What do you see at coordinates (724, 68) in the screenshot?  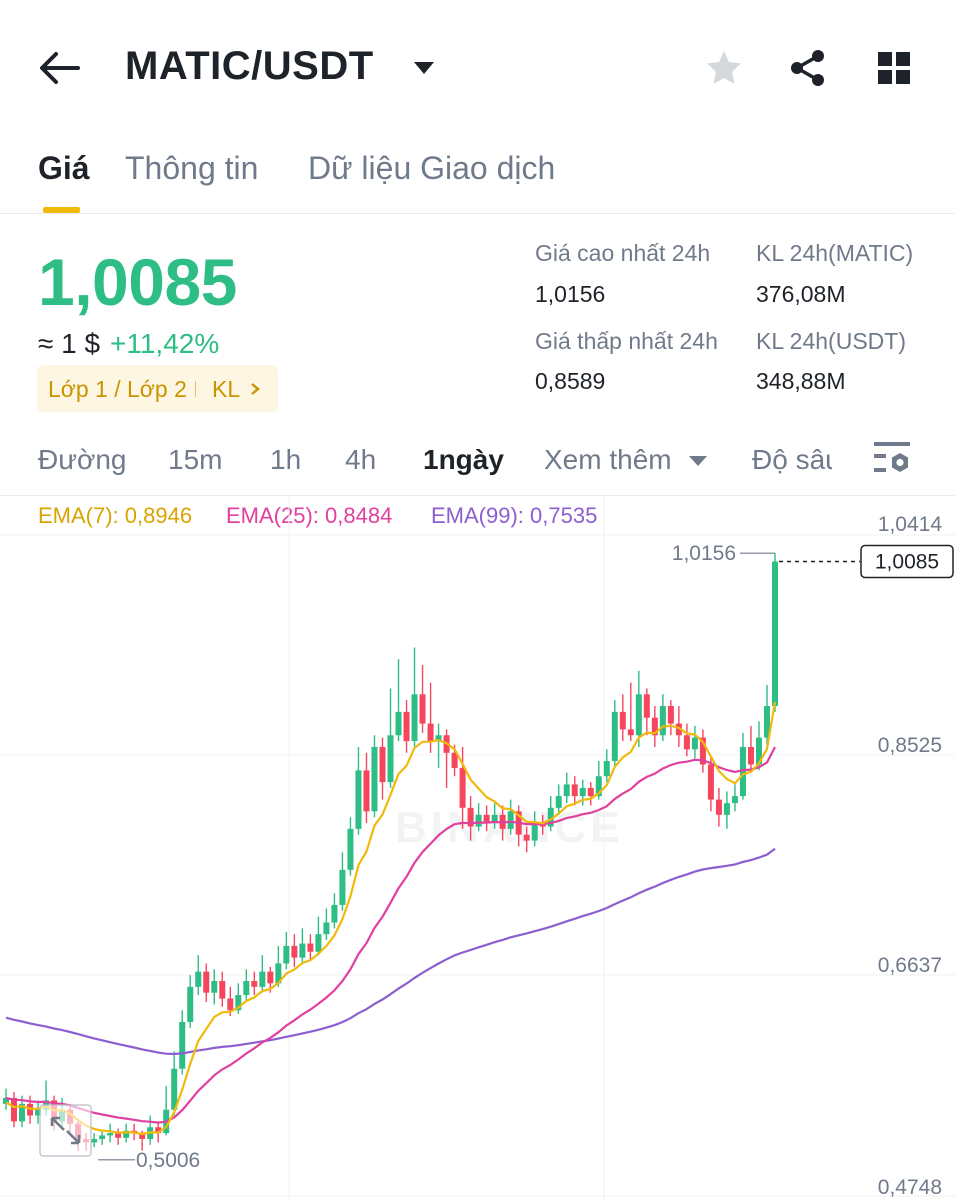 I see `star-icon` at bounding box center [724, 68].